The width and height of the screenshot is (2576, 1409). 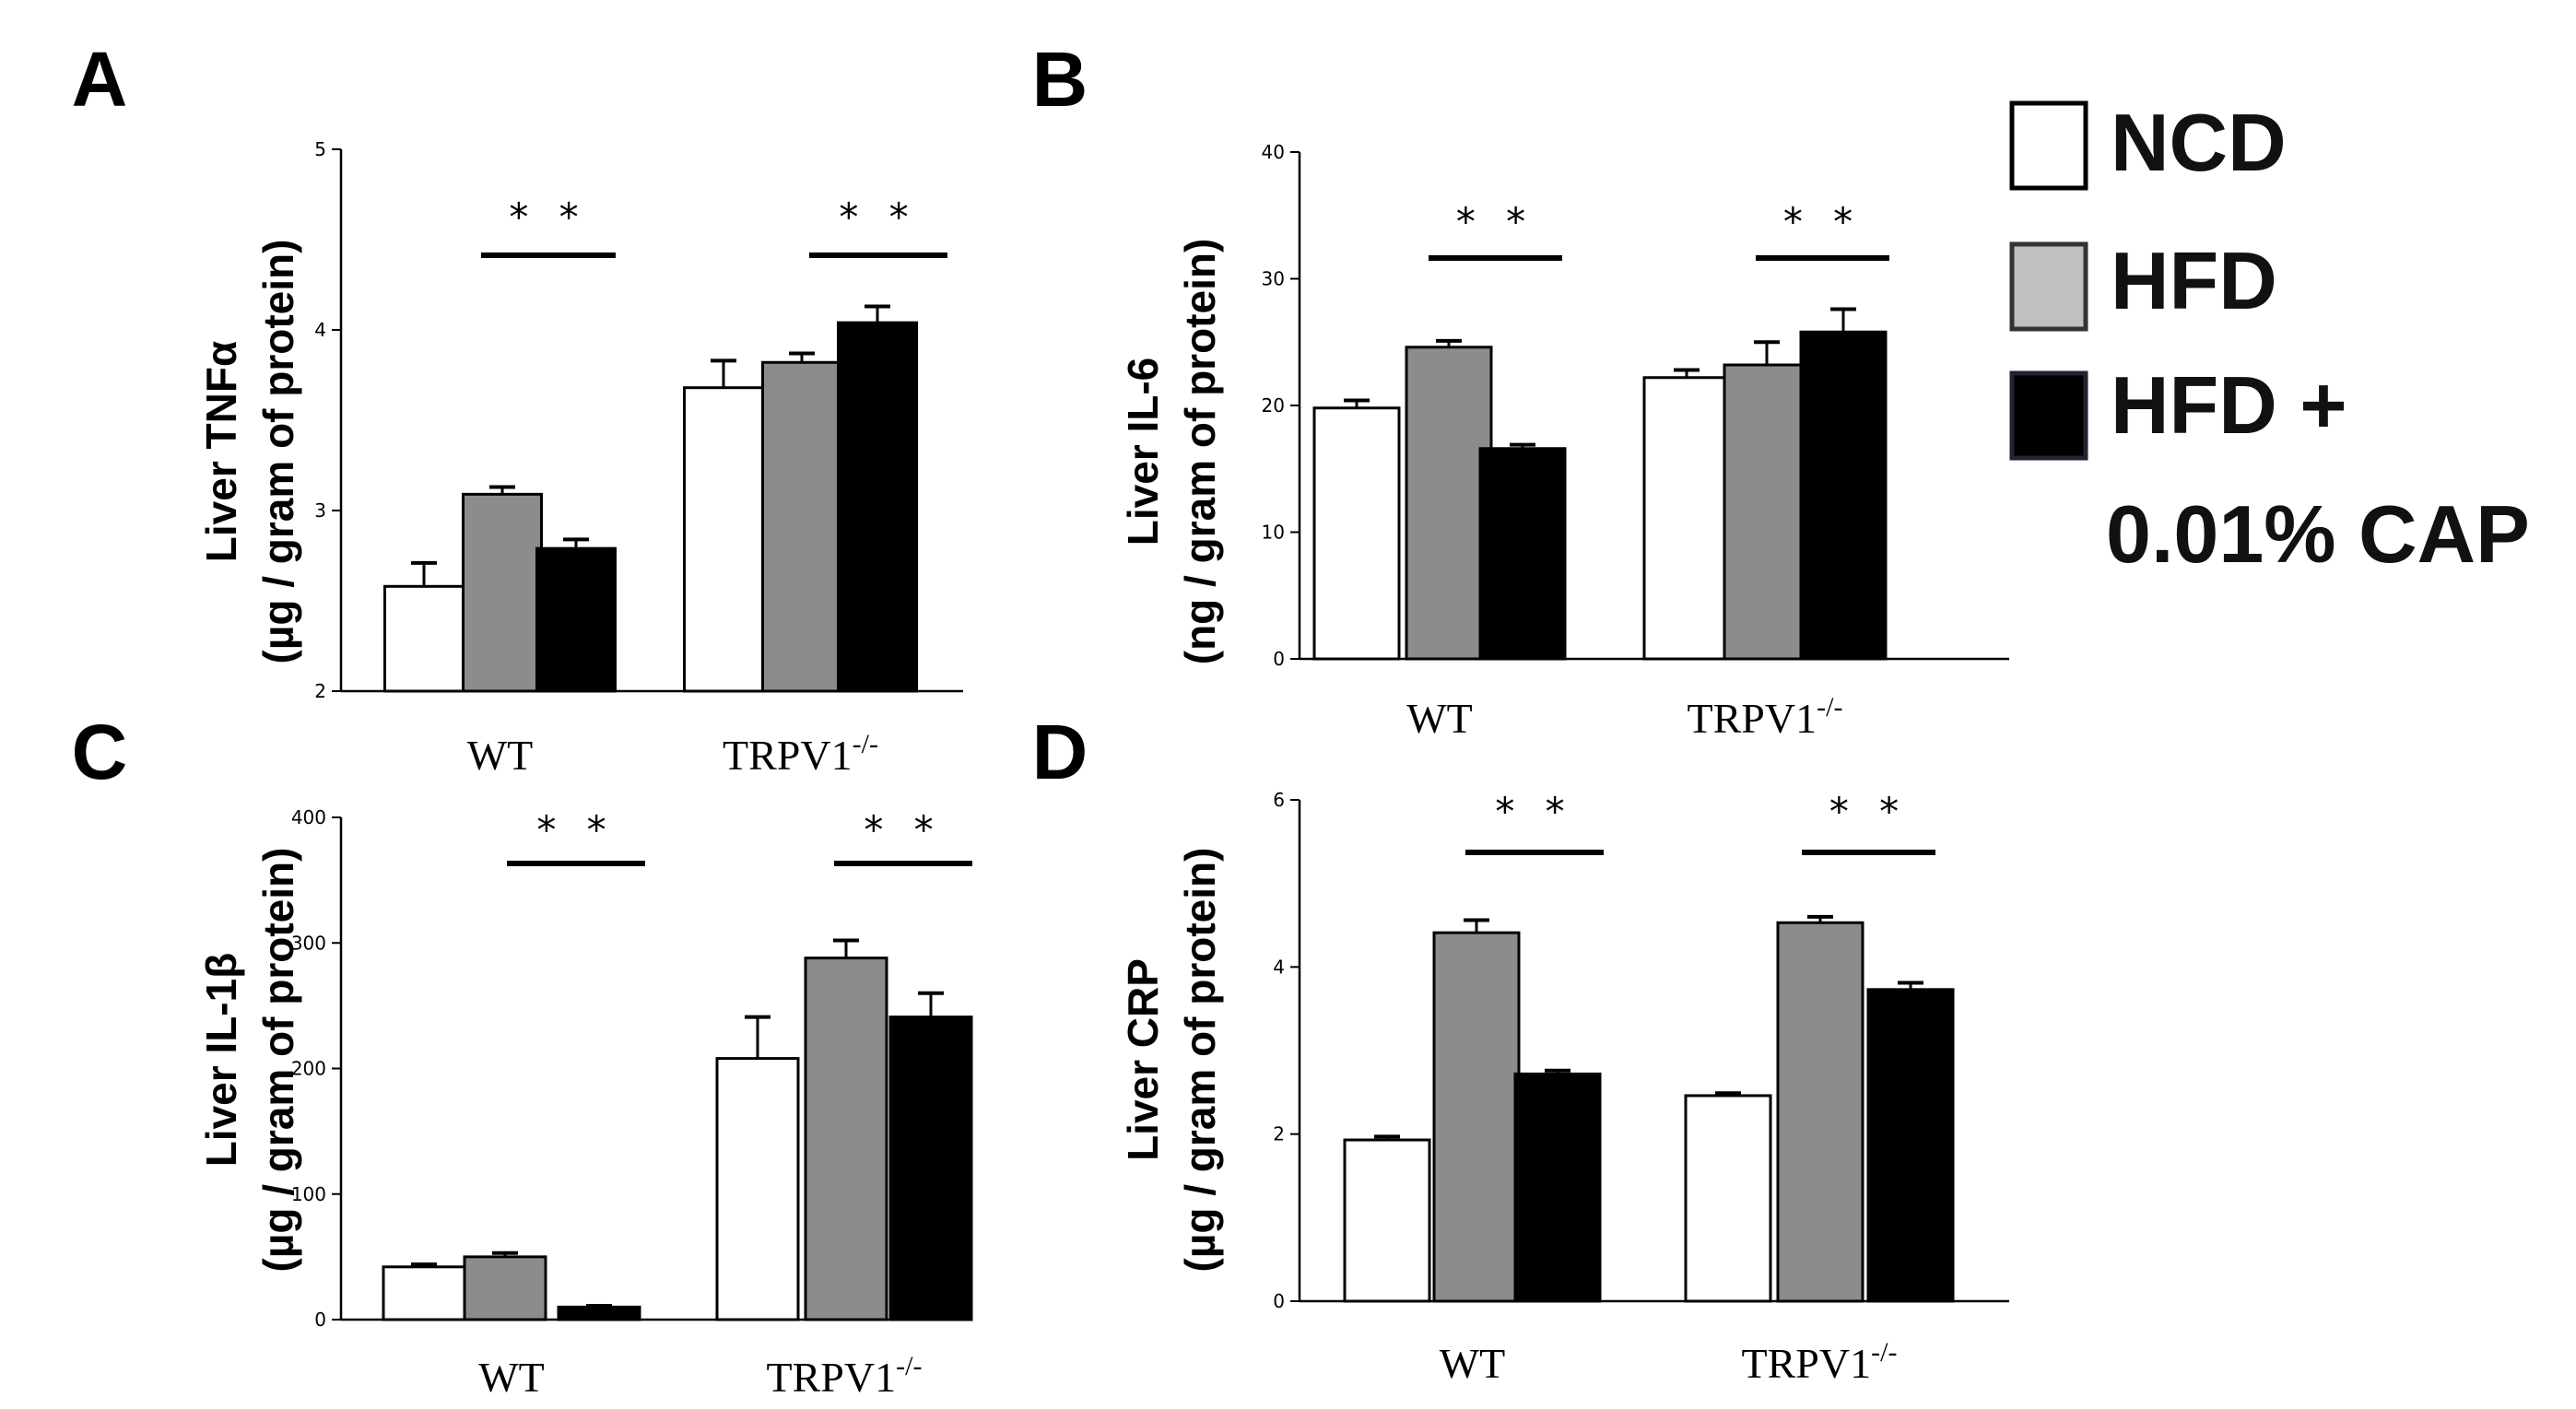 I want to click on y-tick-label: 3, so click(x=320, y=510).